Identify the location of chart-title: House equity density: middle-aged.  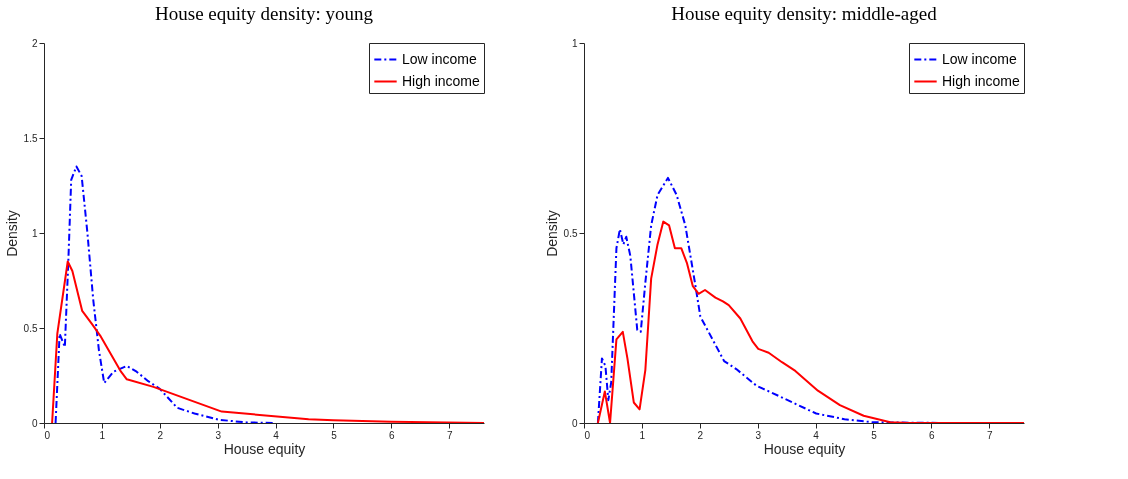
(804, 13).